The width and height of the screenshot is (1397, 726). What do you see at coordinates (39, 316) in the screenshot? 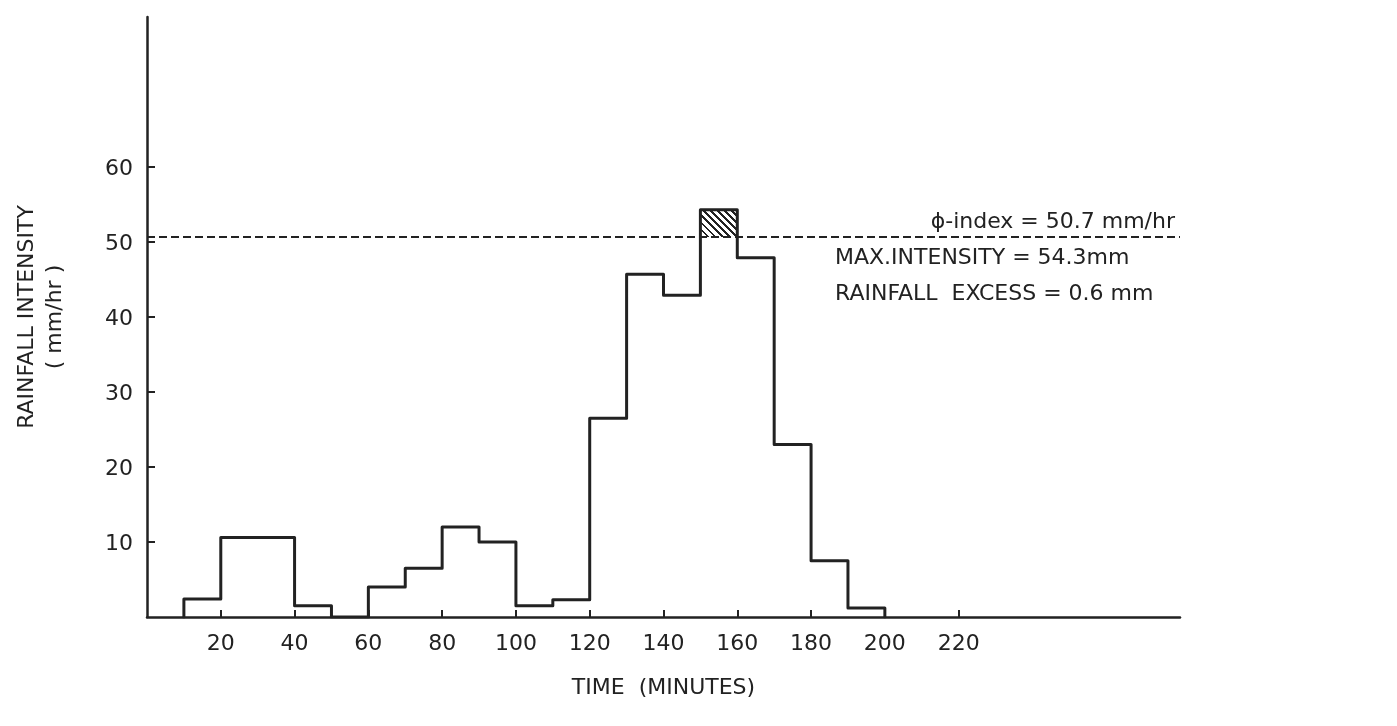
I see `y-axis-title: RAINFALL INTENSITY ( mm/hr )` at bounding box center [39, 316].